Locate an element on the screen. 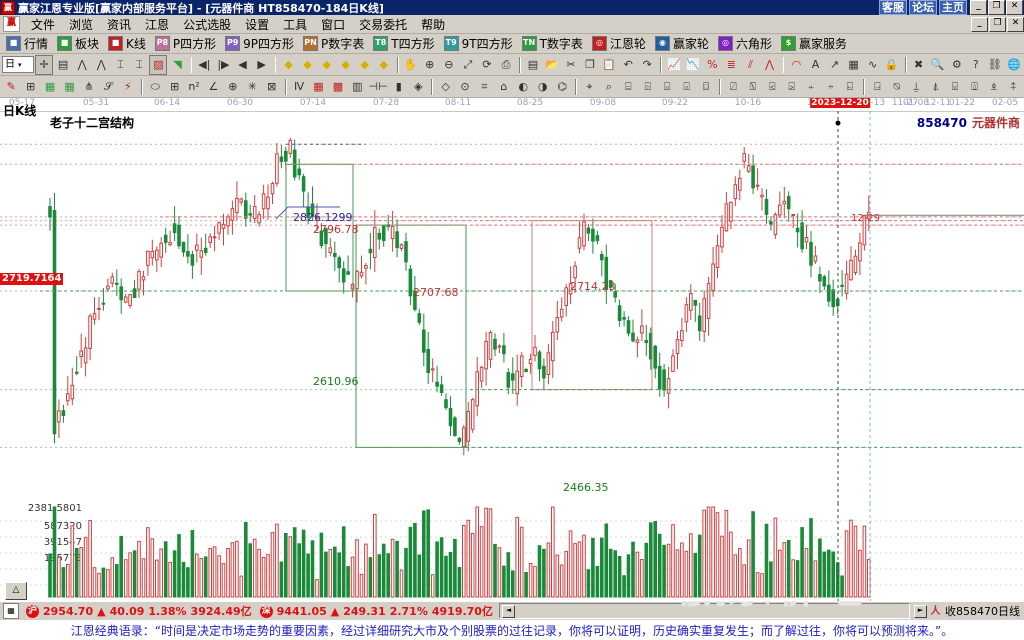  grid-toggle-icon: ▨ is located at coordinates (158, 64).